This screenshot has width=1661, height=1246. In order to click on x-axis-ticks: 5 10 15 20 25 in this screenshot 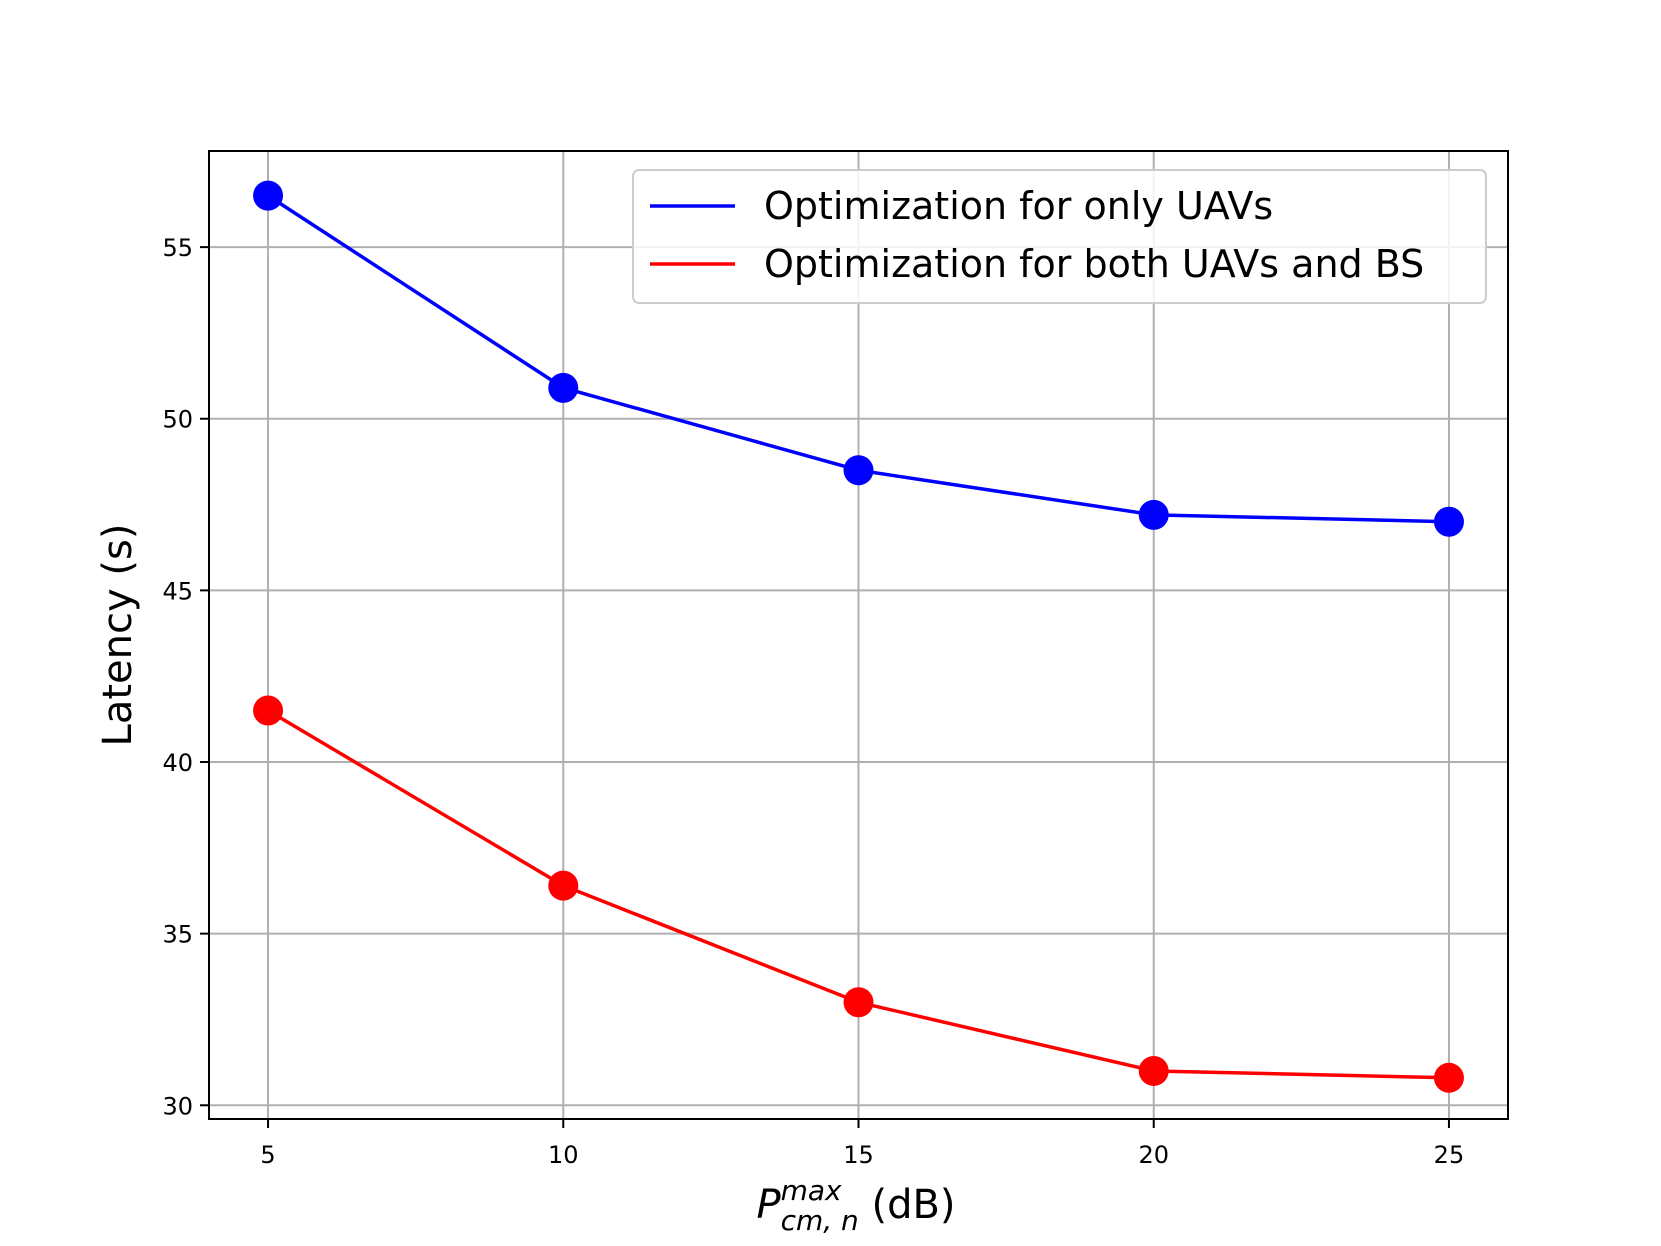, I will do `click(862, 1144)`.